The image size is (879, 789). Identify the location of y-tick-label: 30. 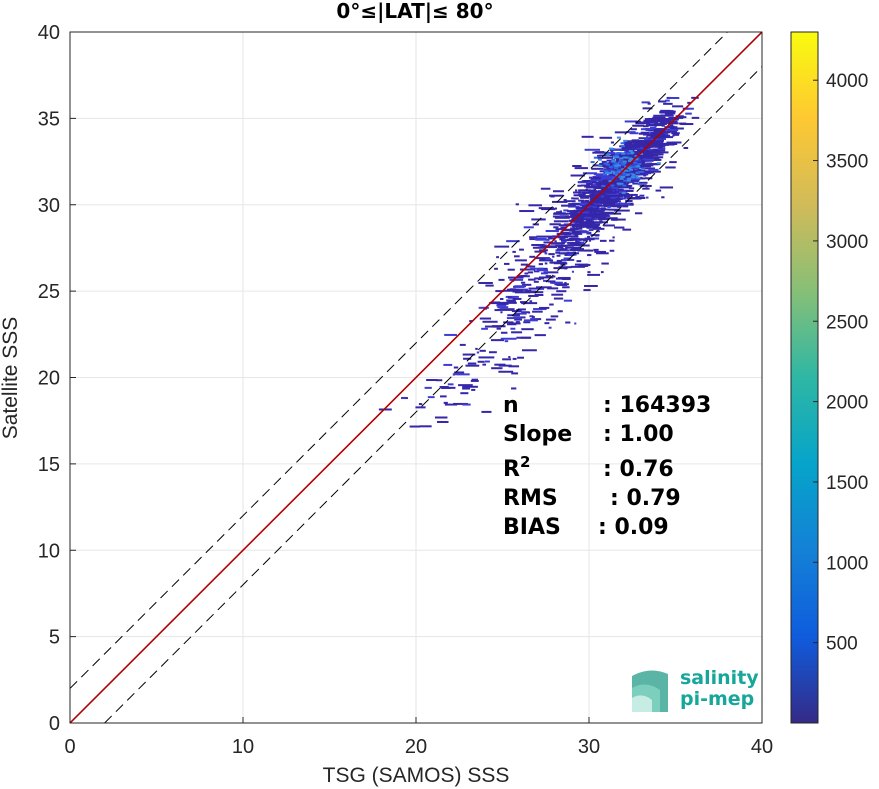
(49, 206).